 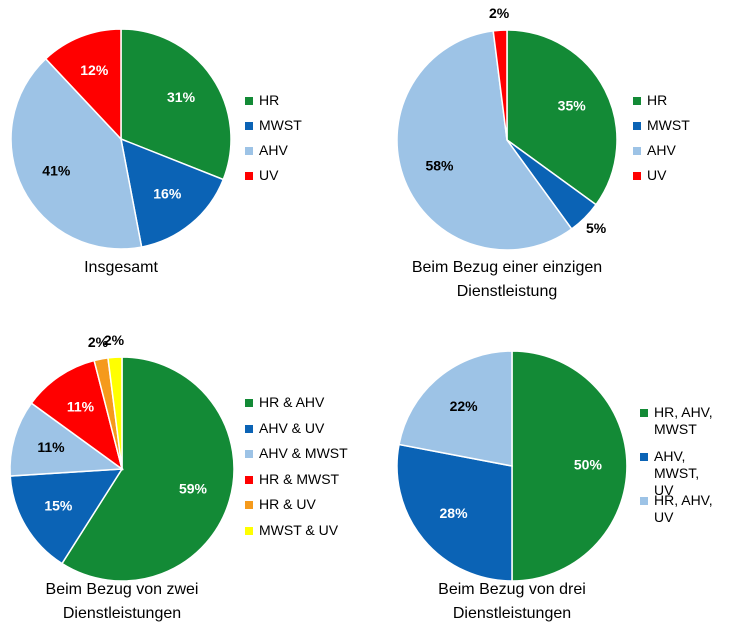 I want to click on legend-label: HR & UV, so click(x=287, y=504).